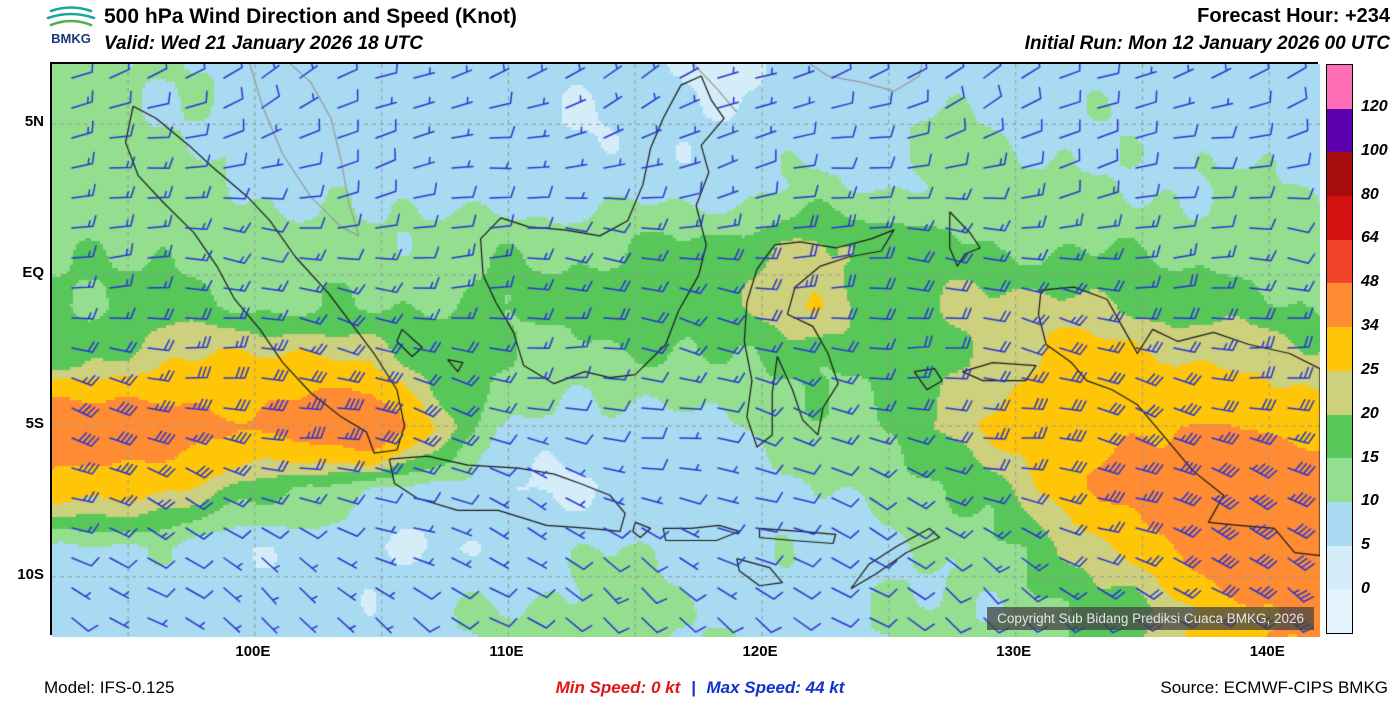 The height and width of the screenshot is (709, 1400). Describe the element at coordinates (34, 423) in the screenshot. I see `lat-label: 5S` at that location.